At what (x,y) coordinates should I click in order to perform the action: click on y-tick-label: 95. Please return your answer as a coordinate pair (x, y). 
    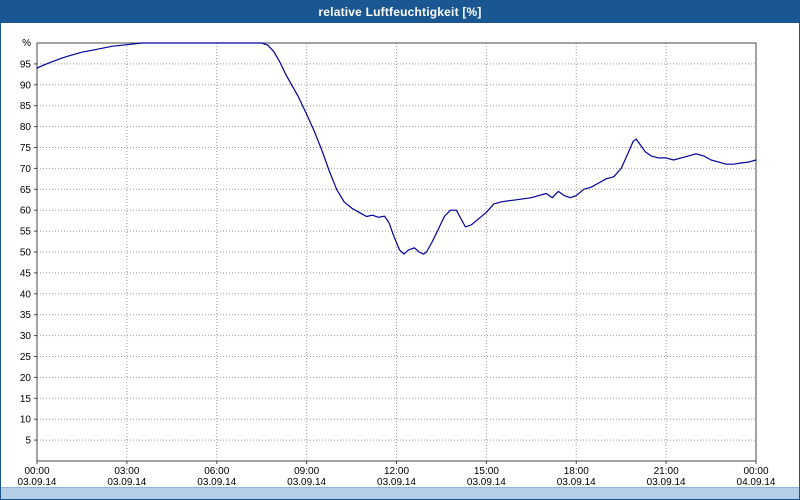
    Looking at the image, I should click on (26, 64).